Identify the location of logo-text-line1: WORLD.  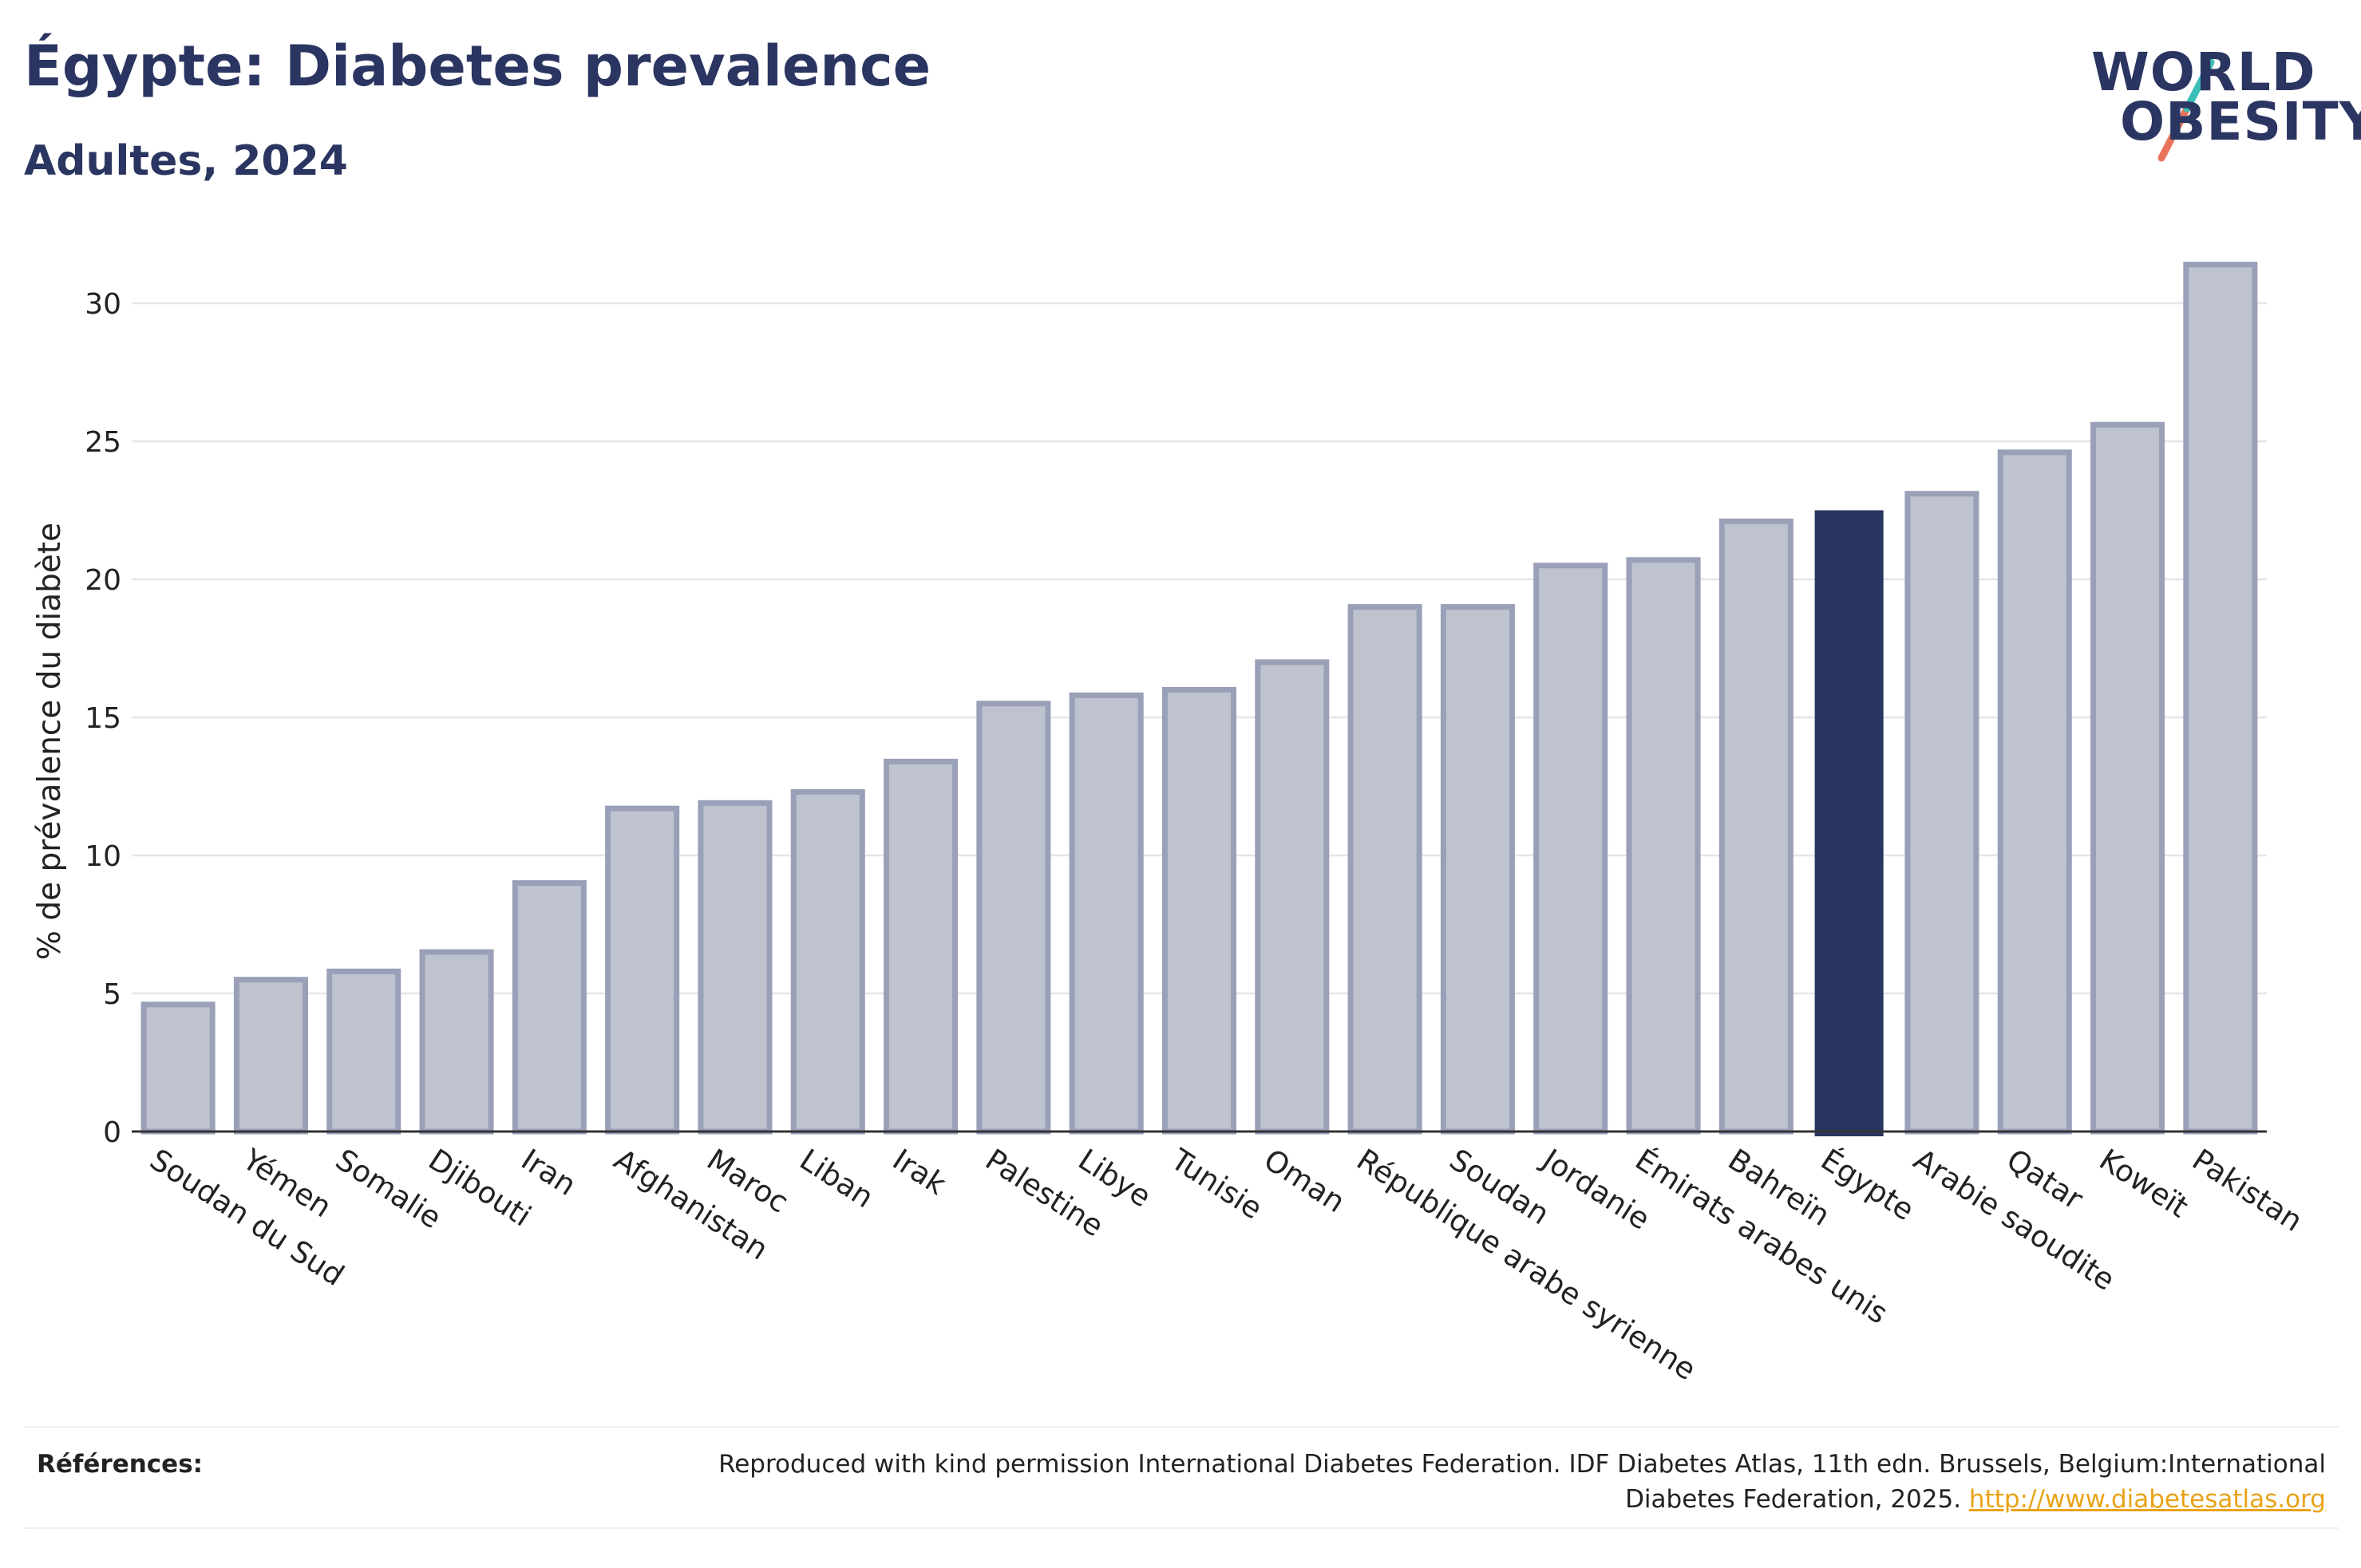
(2203, 72).